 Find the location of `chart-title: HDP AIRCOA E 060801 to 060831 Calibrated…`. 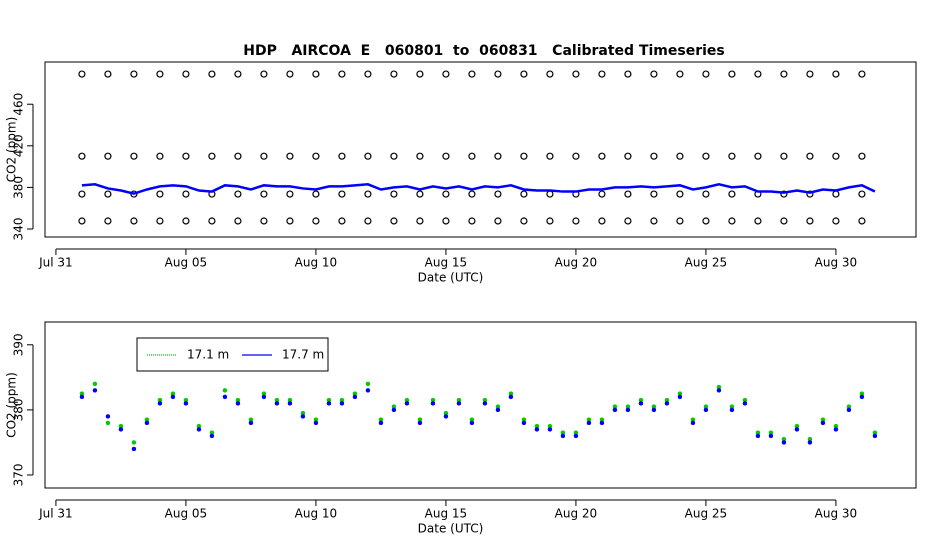

chart-title: HDP AIRCOA E 060801 to 060831 Calibrated… is located at coordinates (484, 51).